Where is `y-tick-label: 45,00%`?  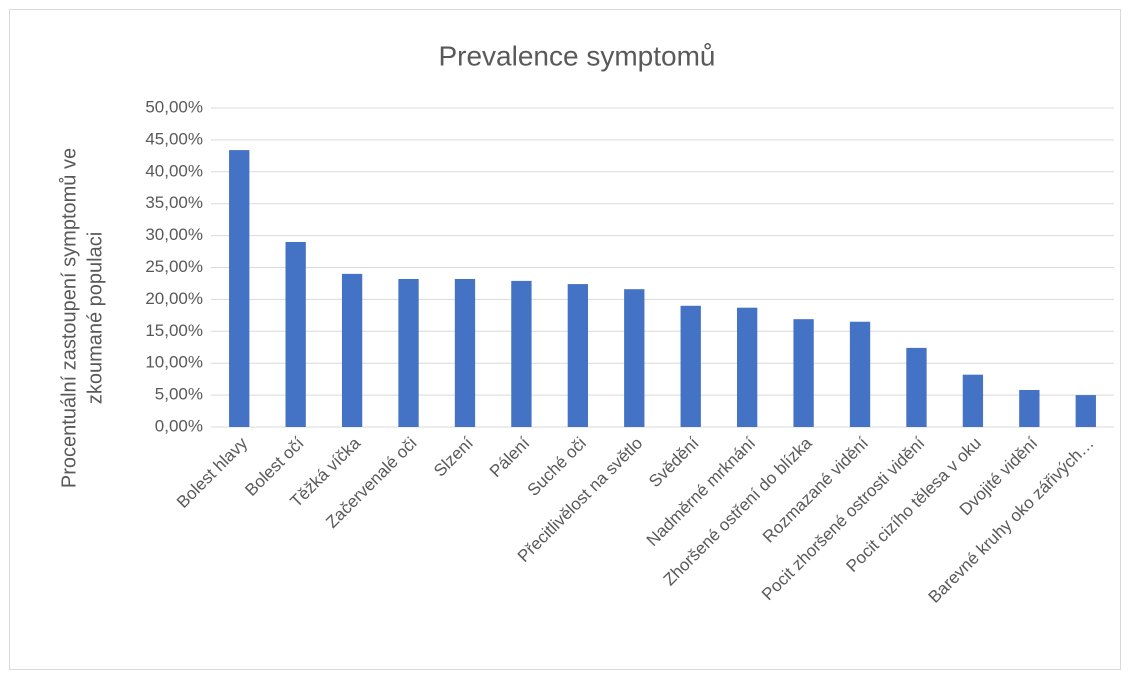
y-tick-label: 45,00% is located at coordinates (174, 138).